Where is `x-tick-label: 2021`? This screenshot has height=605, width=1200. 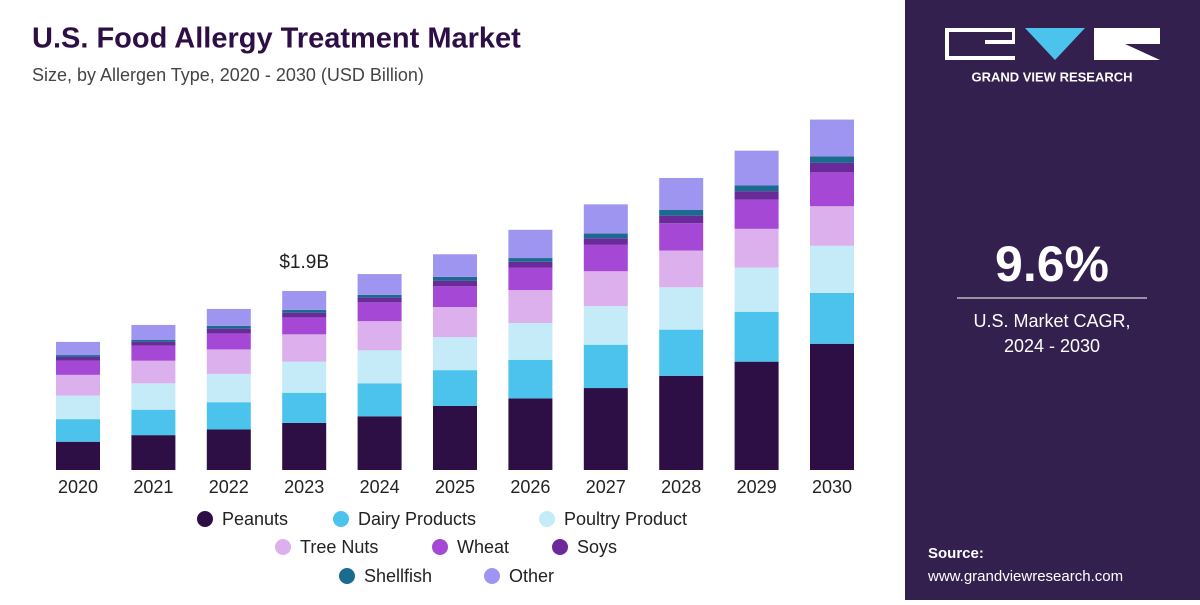
x-tick-label: 2021 is located at coordinates (153, 487).